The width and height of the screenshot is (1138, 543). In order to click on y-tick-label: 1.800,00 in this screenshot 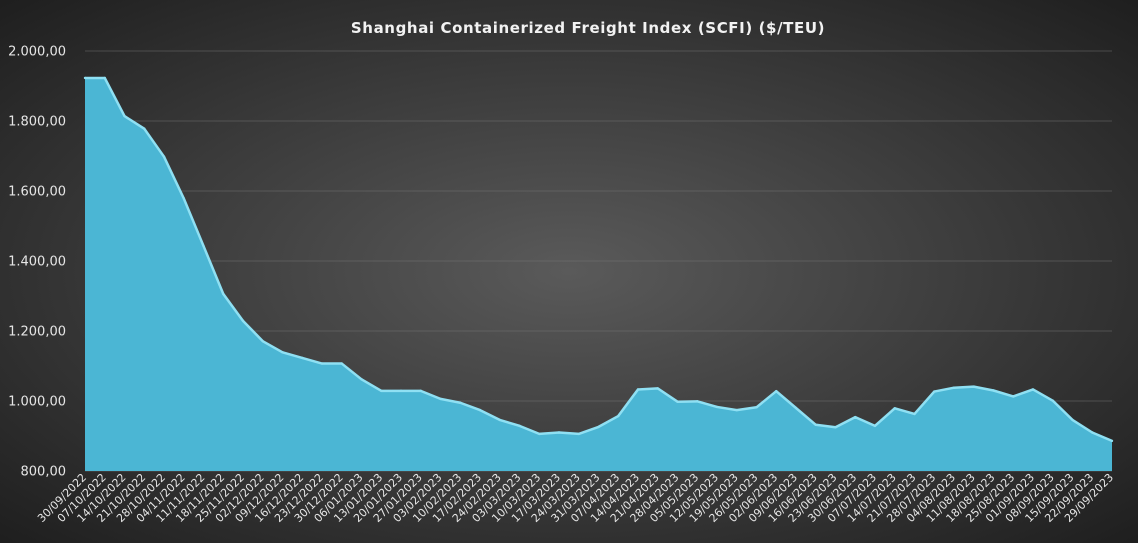, I will do `click(37, 122)`.